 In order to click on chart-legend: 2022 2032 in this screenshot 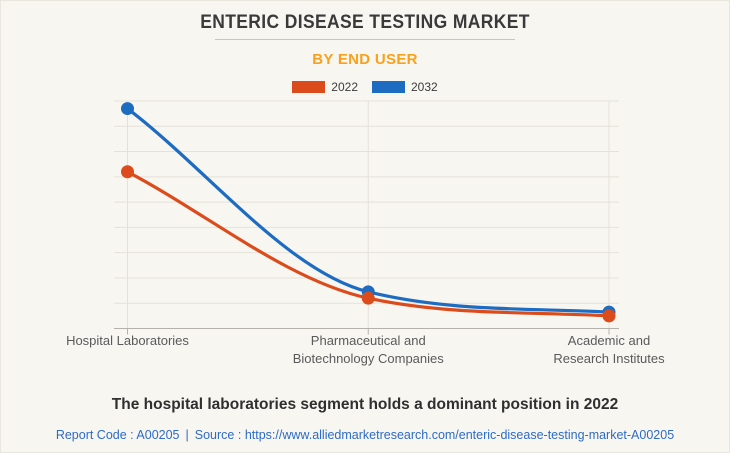, I will do `click(365, 87)`.